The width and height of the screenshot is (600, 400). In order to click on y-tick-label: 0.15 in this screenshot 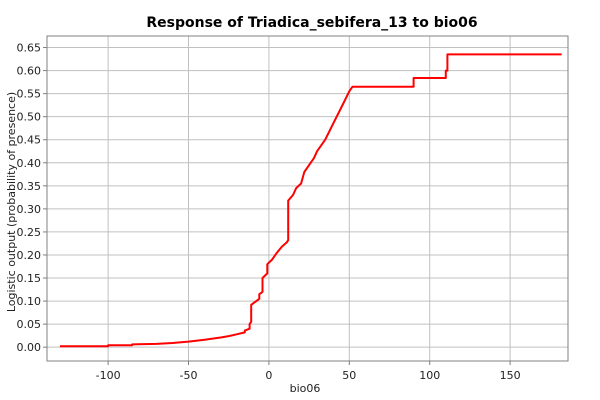, I will do `click(29, 278)`.